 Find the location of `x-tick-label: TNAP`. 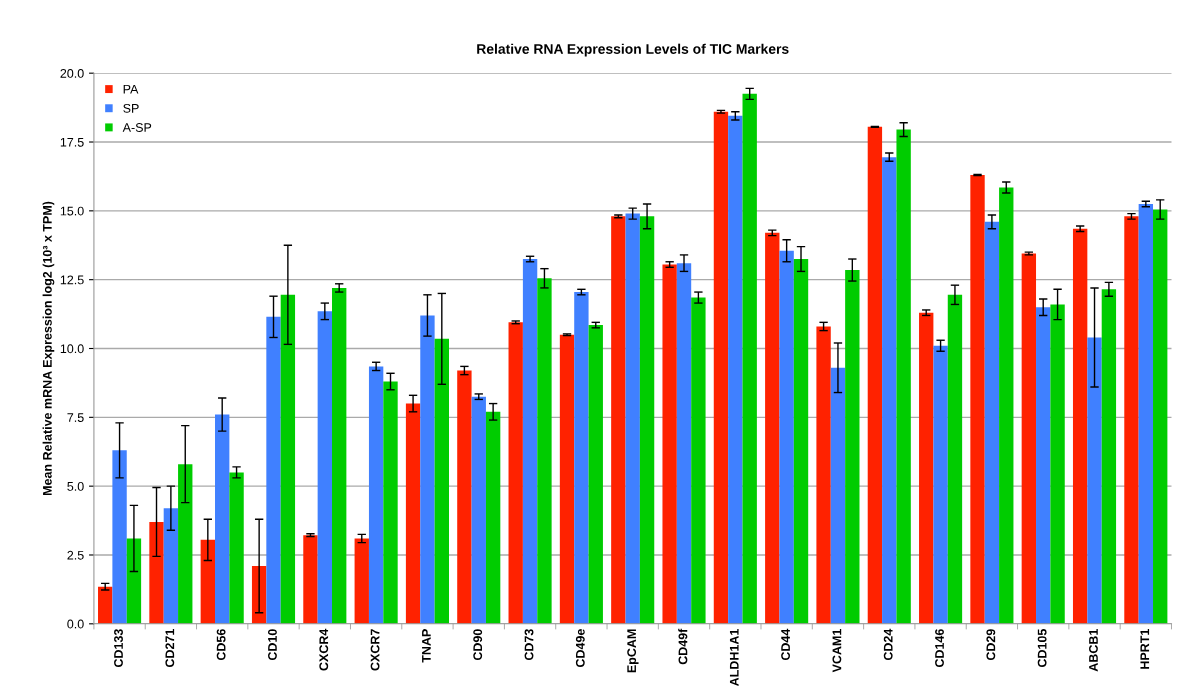

x-tick-label: TNAP is located at coordinates (426, 646).